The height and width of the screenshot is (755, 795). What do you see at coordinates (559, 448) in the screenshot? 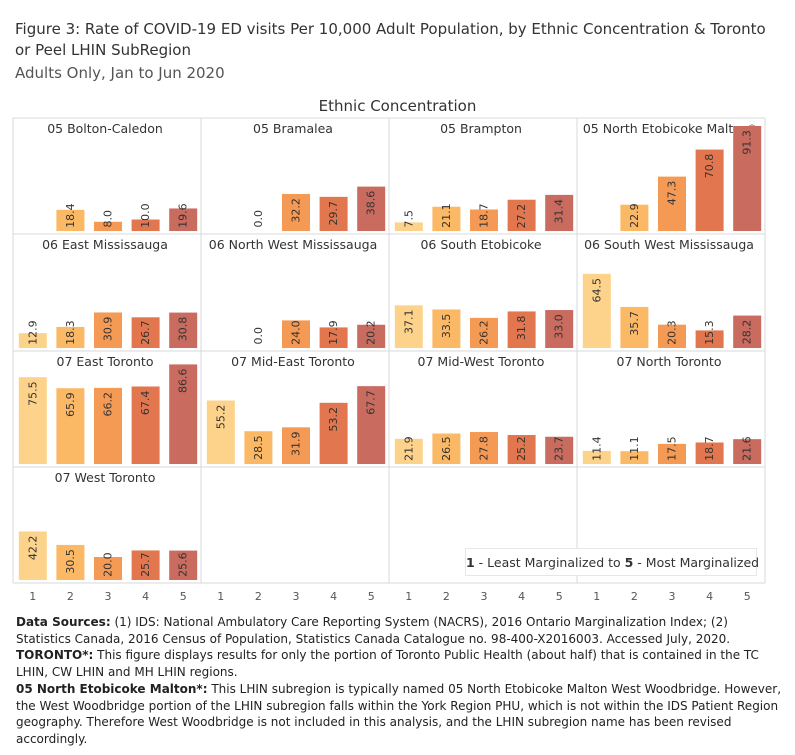
I see `data-label: 23.7` at bounding box center [559, 448].